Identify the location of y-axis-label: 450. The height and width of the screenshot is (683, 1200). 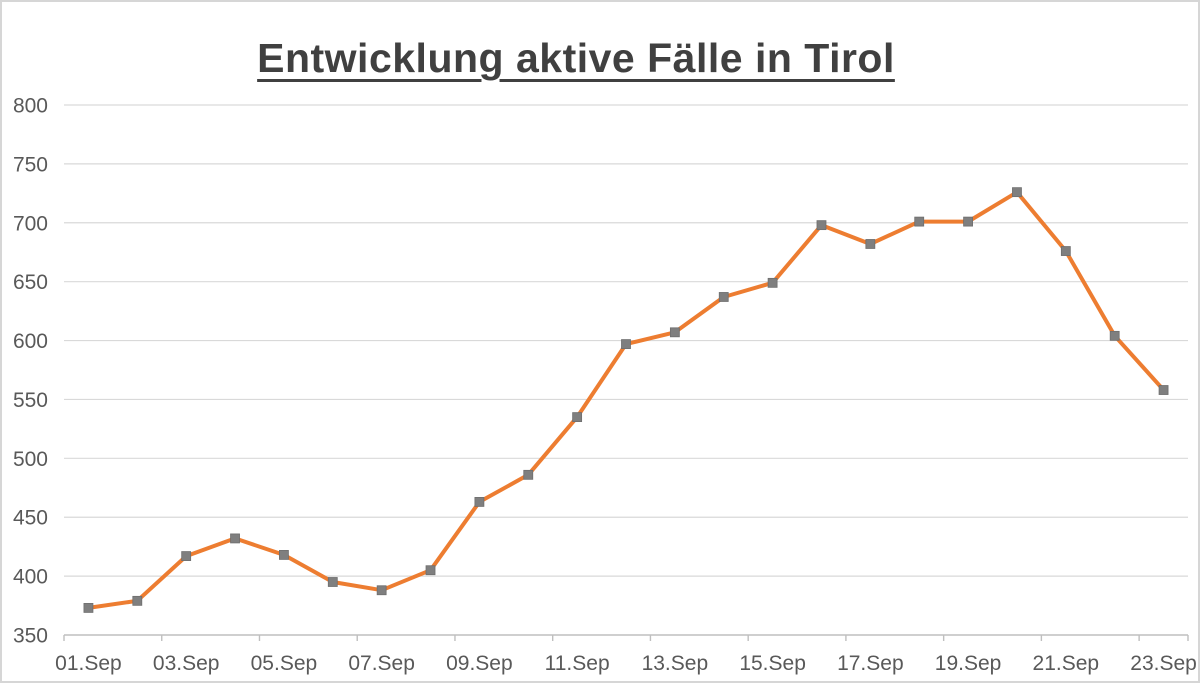
(30, 518).